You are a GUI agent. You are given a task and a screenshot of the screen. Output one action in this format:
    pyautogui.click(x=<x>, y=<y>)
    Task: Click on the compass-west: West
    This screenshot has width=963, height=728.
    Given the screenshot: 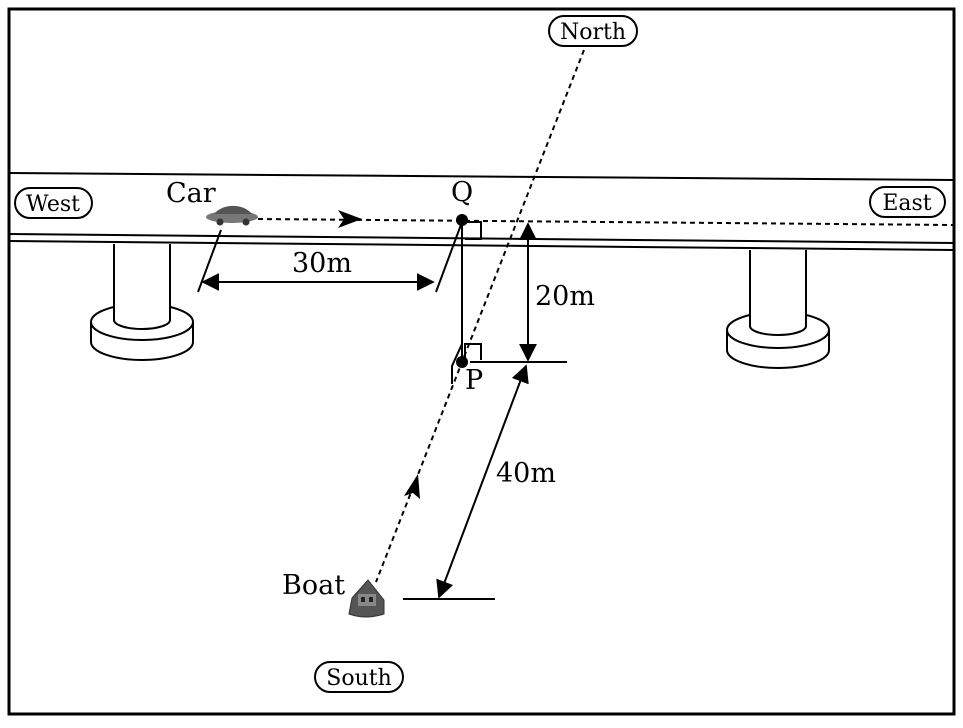 What is the action you would take?
    pyautogui.click(x=53, y=203)
    